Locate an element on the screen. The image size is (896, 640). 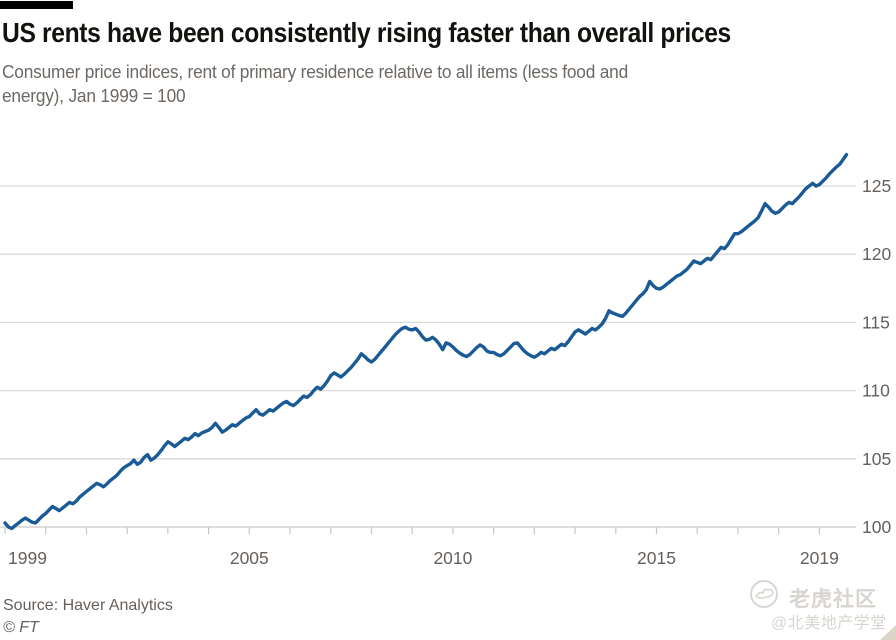
x-axis-label: 1999 is located at coordinates (27, 558).